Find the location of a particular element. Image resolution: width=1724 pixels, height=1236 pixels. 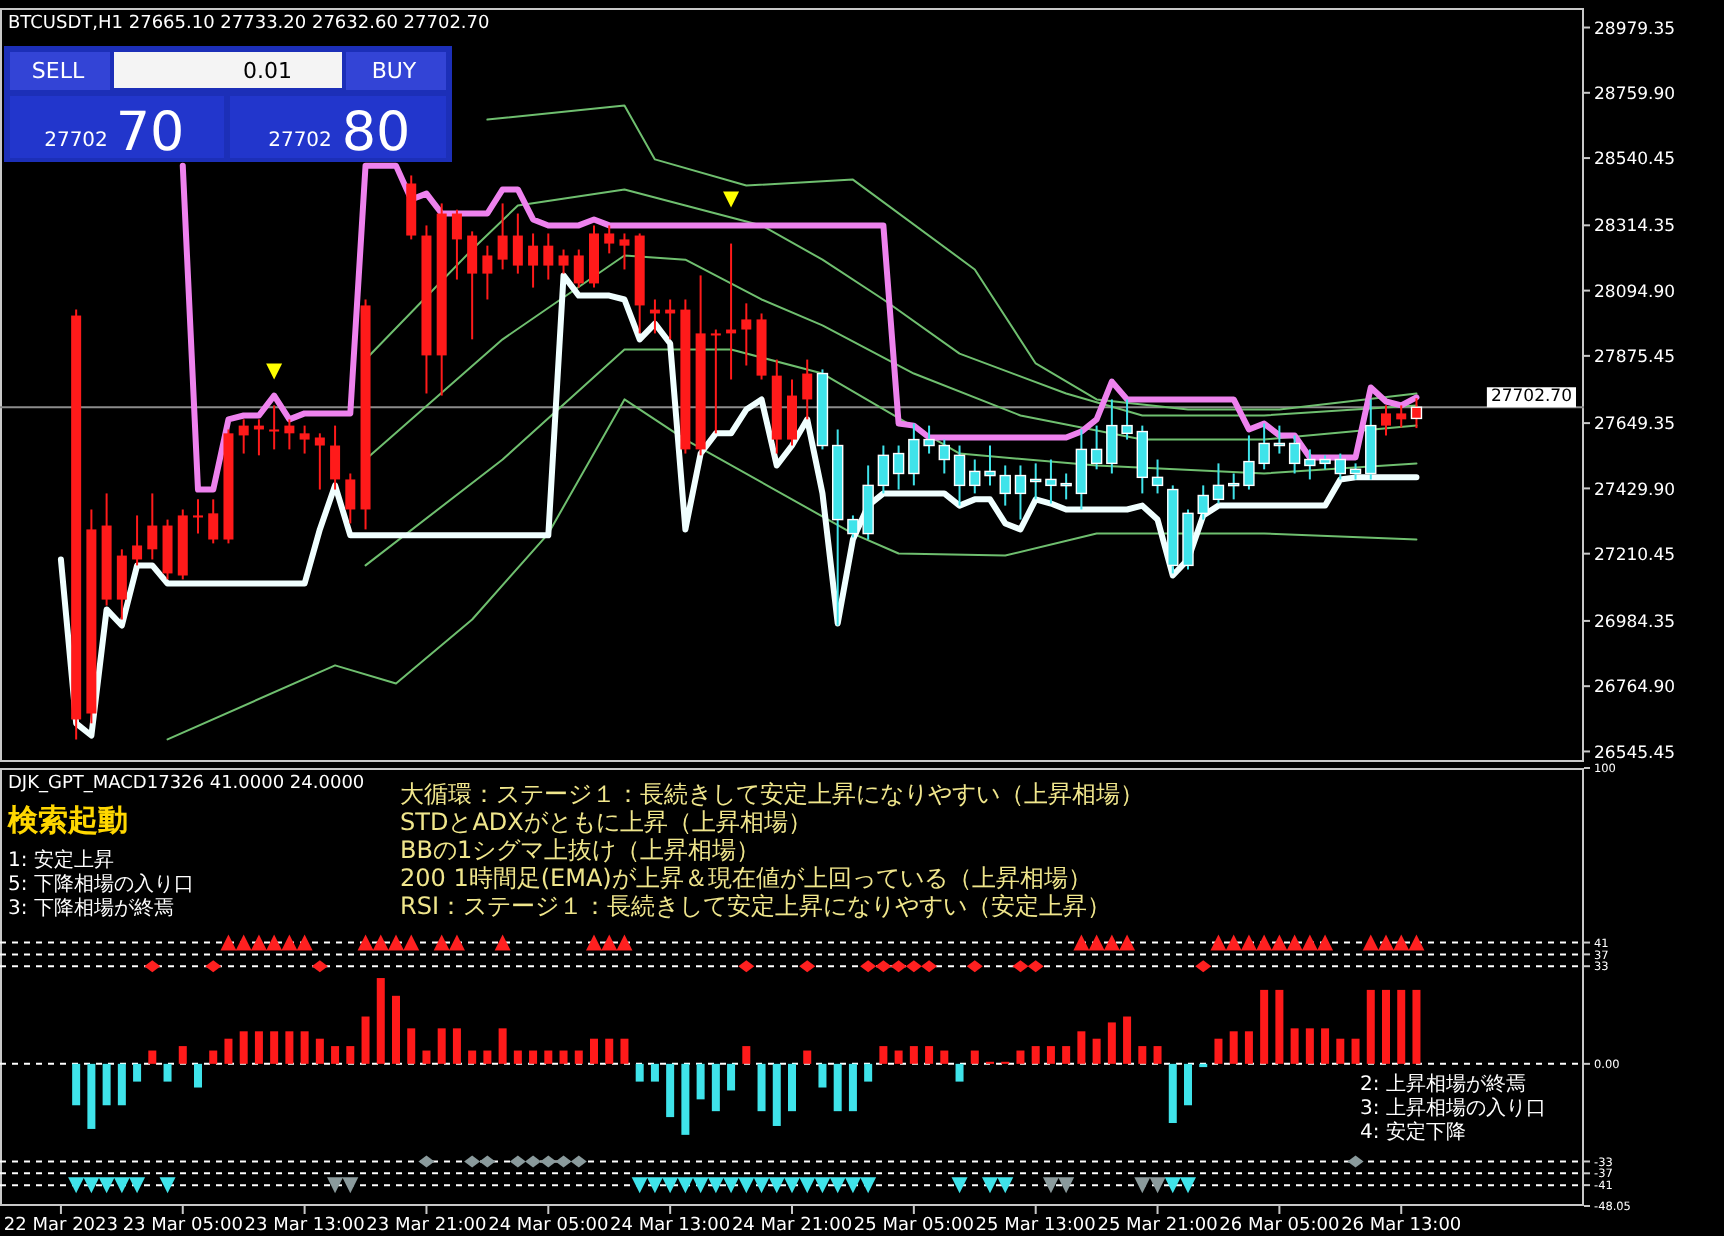

annotation: 27702 is located at coordinates (76, 141).